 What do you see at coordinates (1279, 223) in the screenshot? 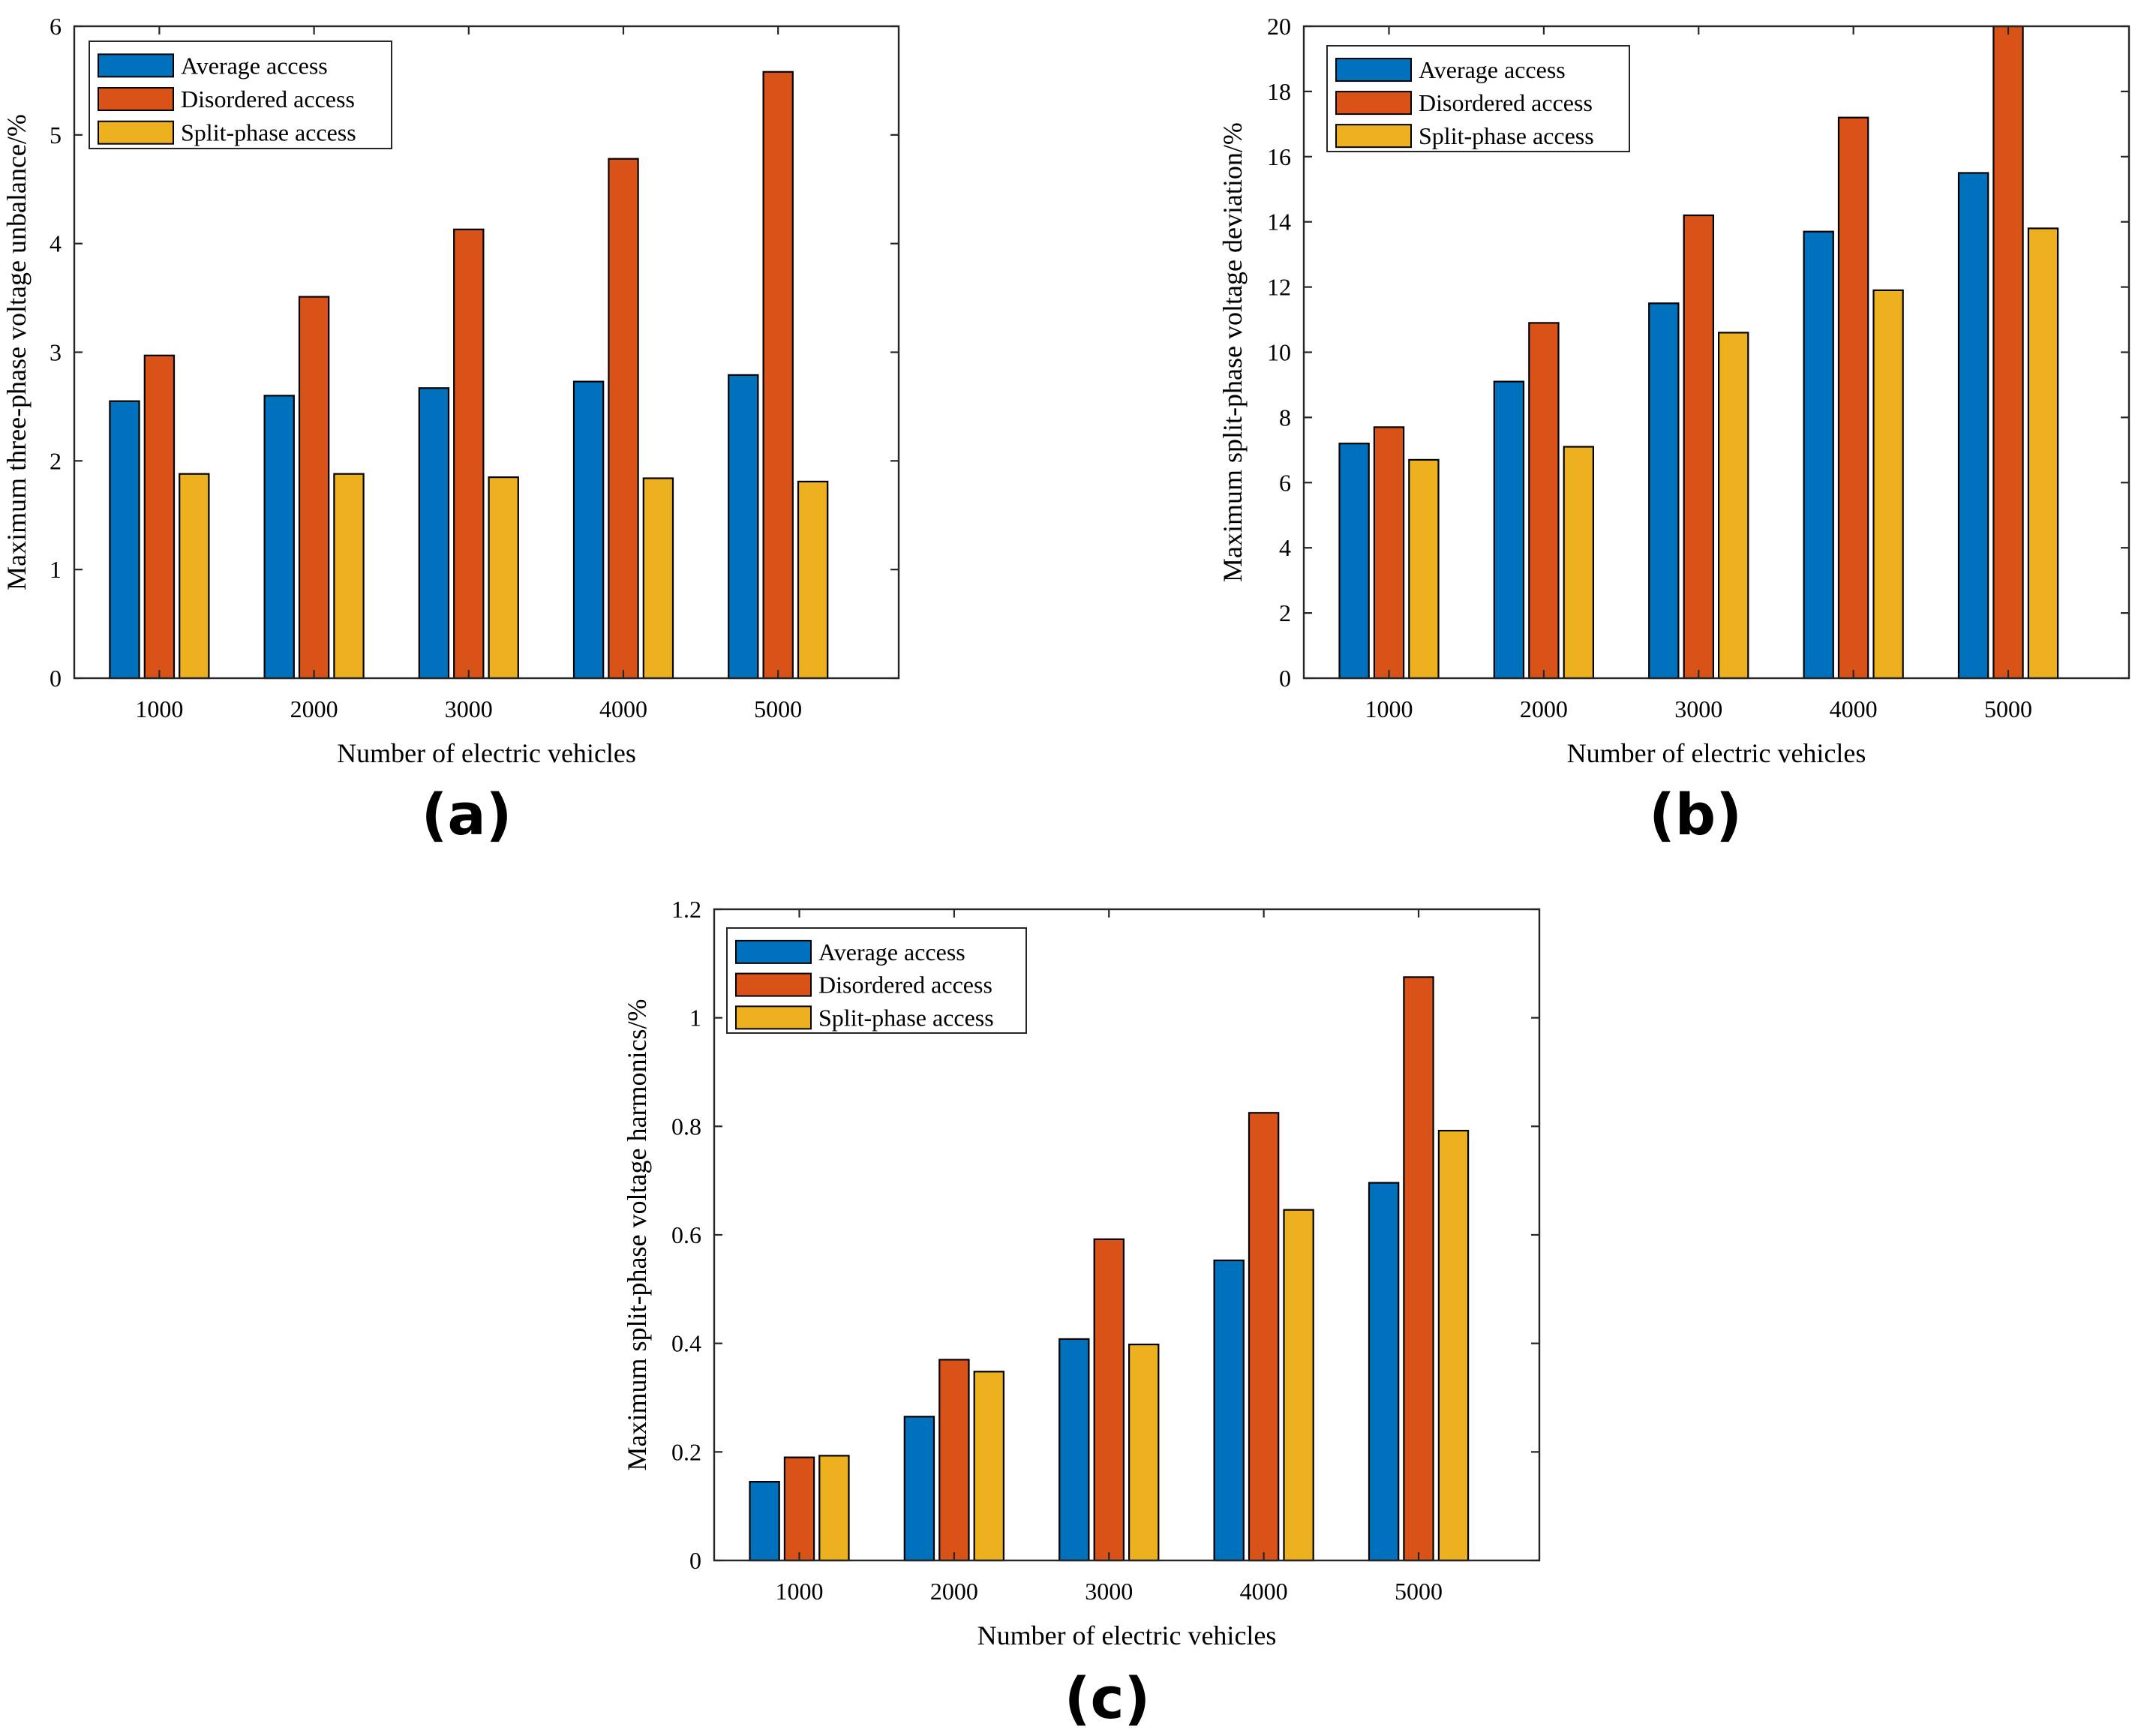
I see `y-tick-label: 14` at bounding box center [1279, 223].